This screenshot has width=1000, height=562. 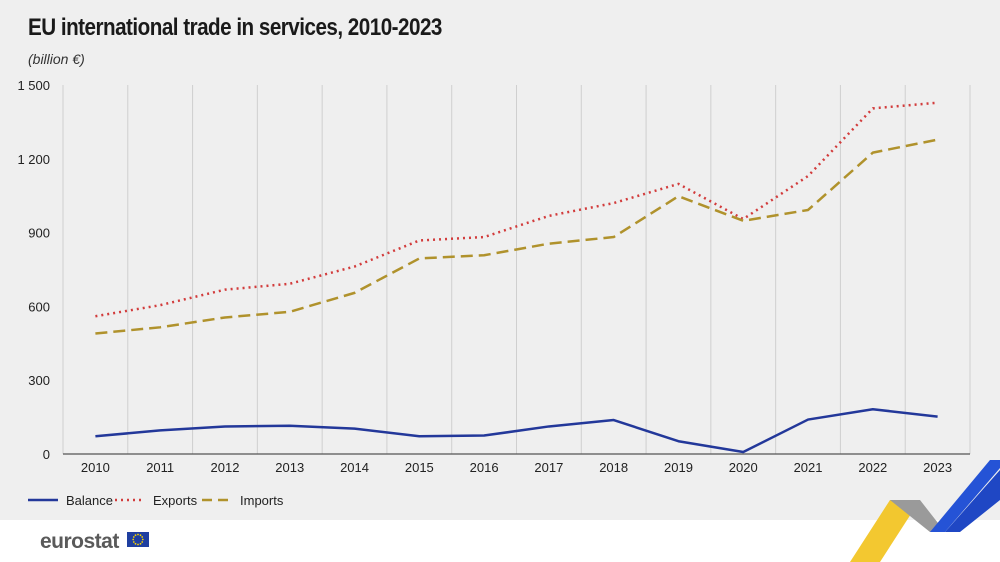 What do you see at coordinates (46, 454) in the screenshot?
I see `y-tick-label: 0` at bounding box center [46, 454].